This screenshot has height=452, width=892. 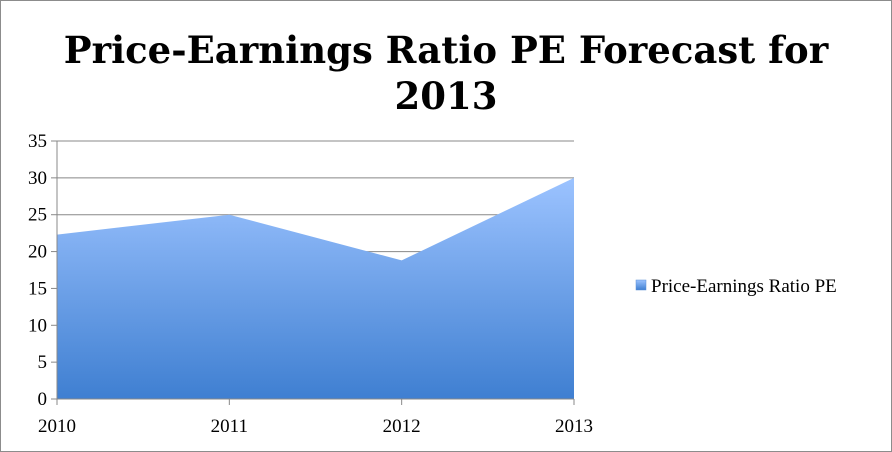 What do you see at coordinates (43, 399) in the screenshot?
I see `y-tick-label: 0` at bounding box center [43, 399].